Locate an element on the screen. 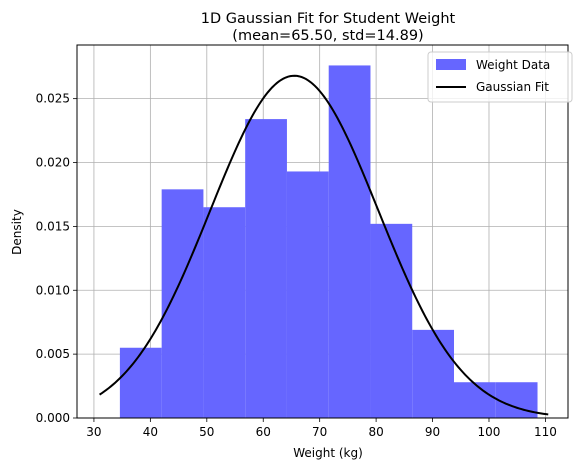  x-tick-label: 50 is located at coordinates (206, 432).